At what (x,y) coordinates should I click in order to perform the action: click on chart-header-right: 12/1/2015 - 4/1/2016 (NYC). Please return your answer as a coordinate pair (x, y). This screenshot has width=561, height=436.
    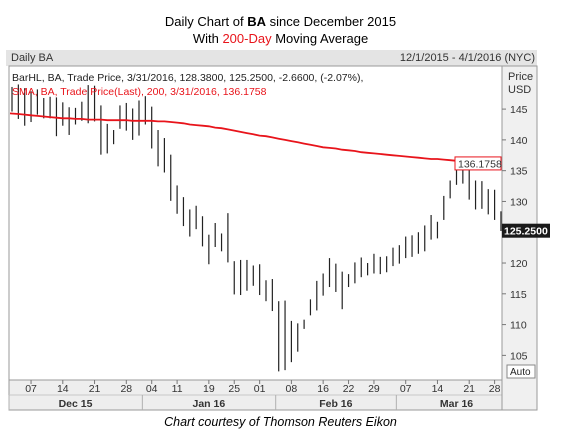
    Looking at the image, I should click on (467, 58).